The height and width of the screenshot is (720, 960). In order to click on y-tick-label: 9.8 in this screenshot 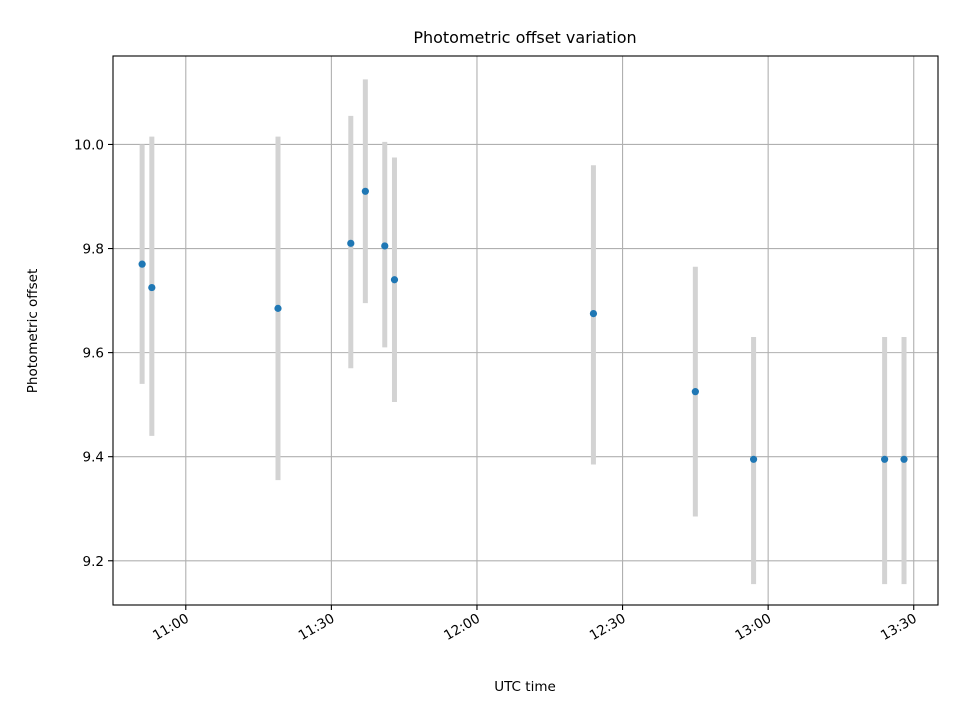, I will do `click(93, 250)`.